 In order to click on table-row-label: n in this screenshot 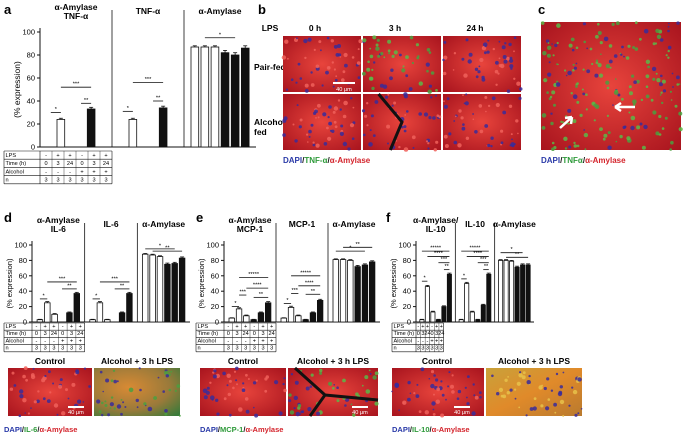, I will do `click(7, 181)`.